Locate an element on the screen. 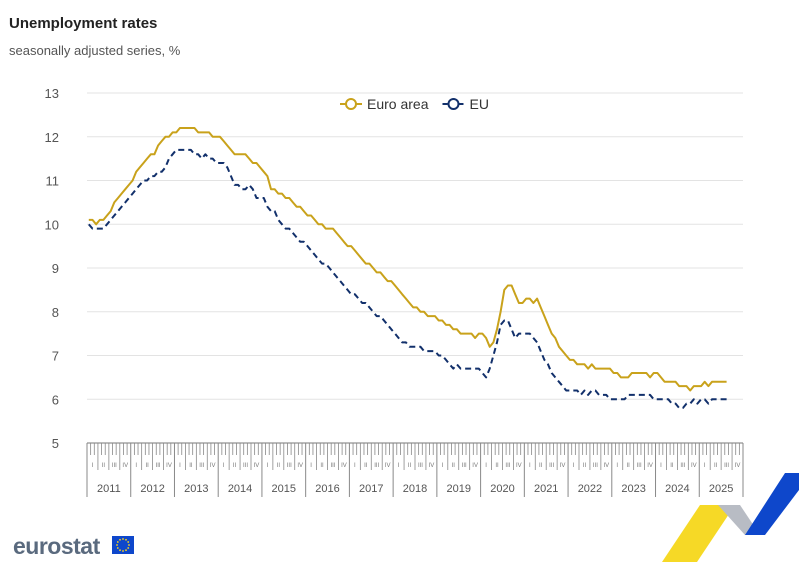  y-tick-label: 9 is located at coordinates (55, 268).